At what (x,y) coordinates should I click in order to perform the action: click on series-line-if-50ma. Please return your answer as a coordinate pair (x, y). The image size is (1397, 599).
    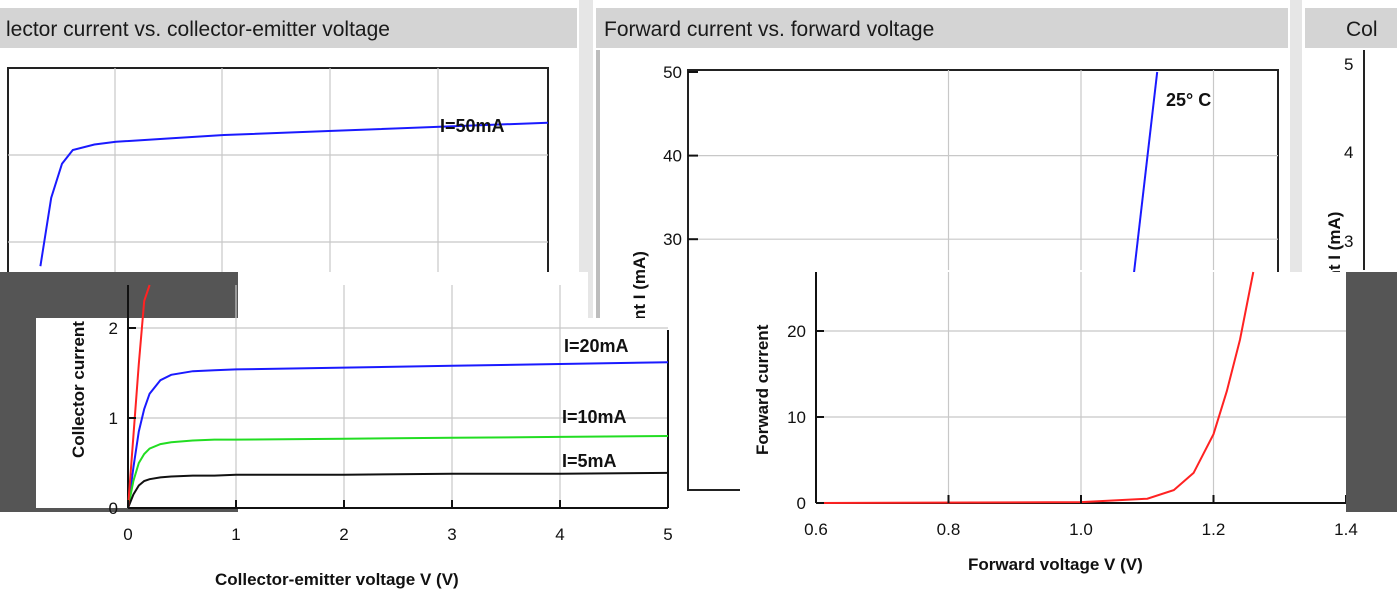
    Looking at the image, I should click on (294, 194).